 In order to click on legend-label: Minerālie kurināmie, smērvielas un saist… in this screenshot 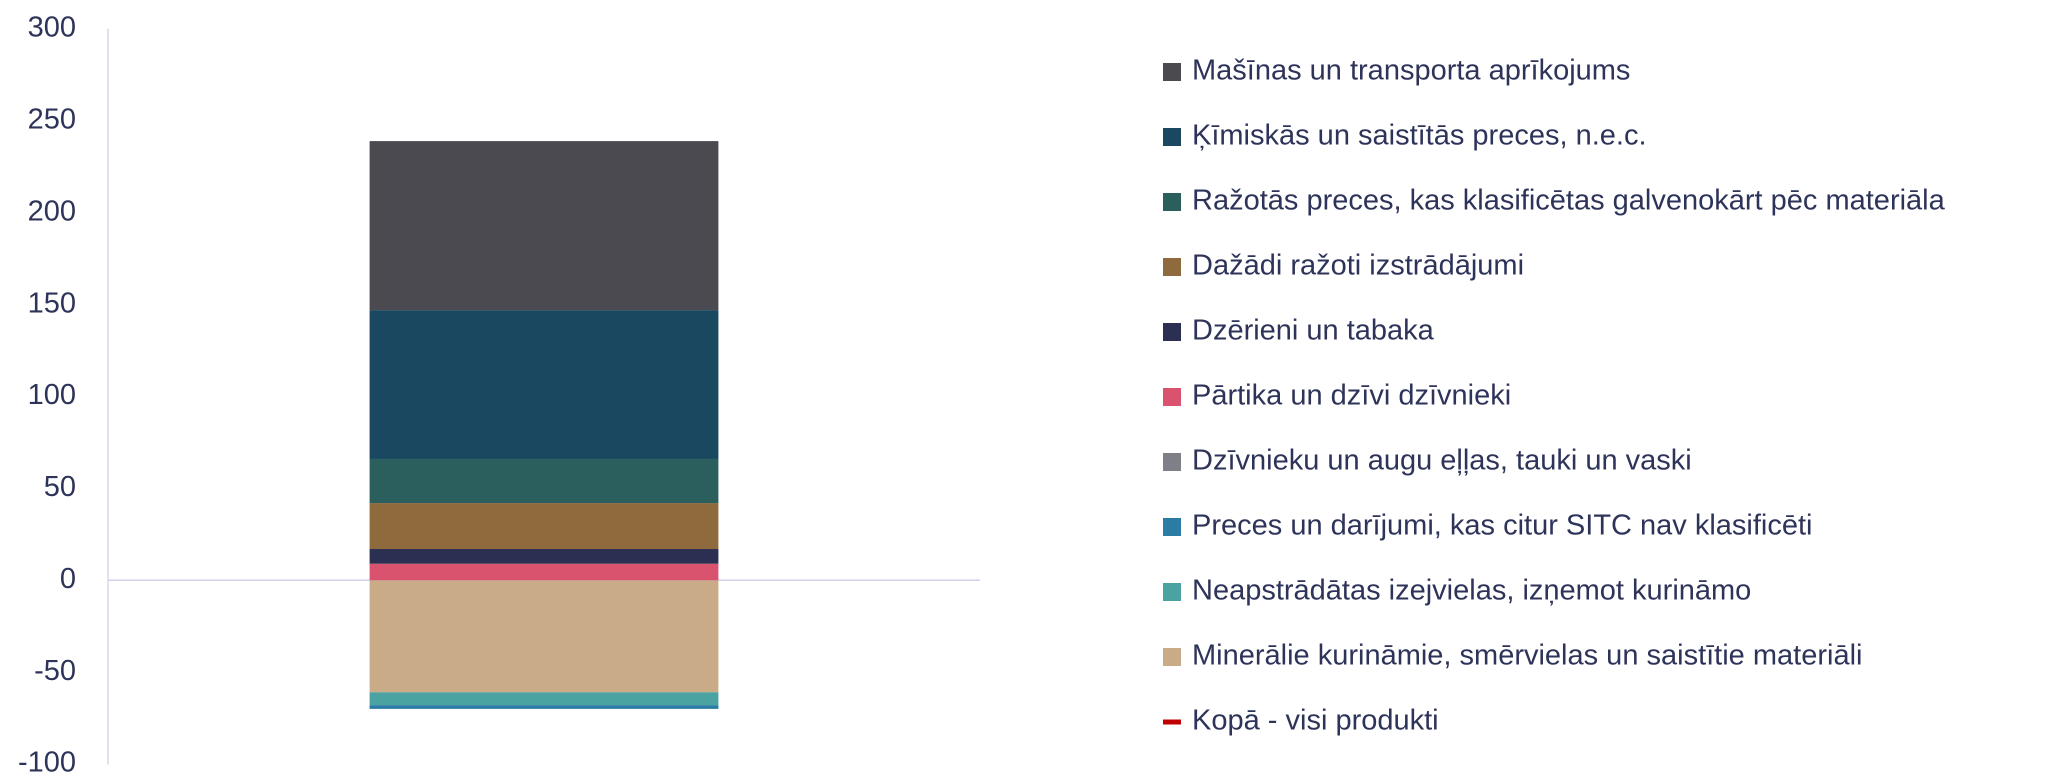, I will do `click(1527, 656)`.